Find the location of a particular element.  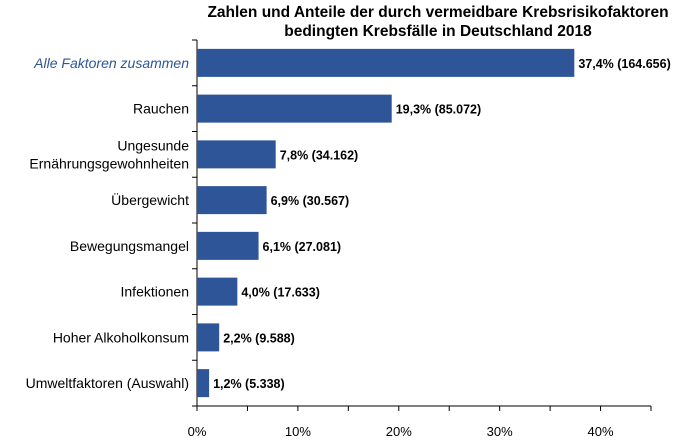

category-label: Übergewicht is located at coordinates (150, 199).